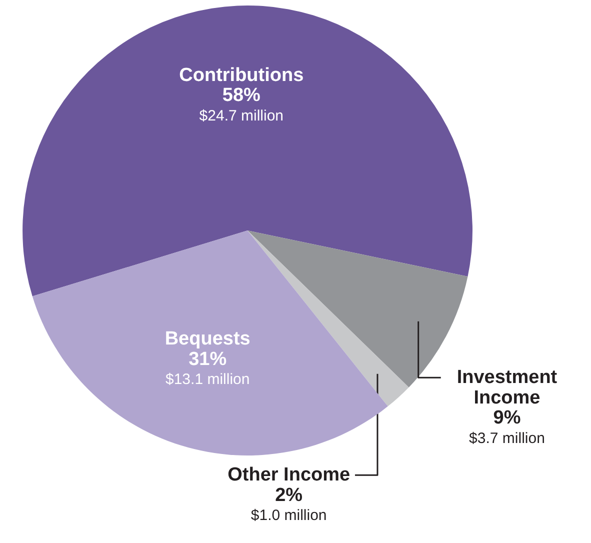 The height and width of the screenshot is (543, 591). What do you see at coordinates (241, 95) in the screenshot?
I see `data-label: 58%` at bounding box center [241, 95].